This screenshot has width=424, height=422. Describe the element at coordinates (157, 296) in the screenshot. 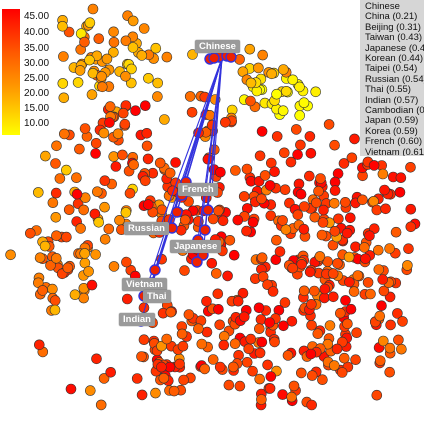

I see `point-label-thai: Thai` at that location.